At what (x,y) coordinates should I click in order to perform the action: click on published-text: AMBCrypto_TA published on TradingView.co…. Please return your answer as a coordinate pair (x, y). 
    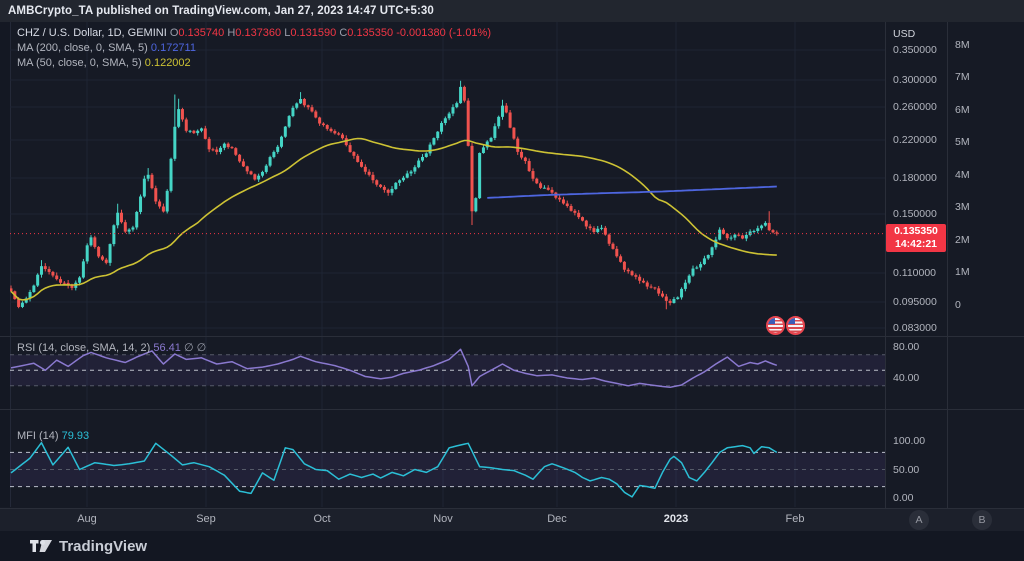
    Looking at the image, I should click on (221, 11).